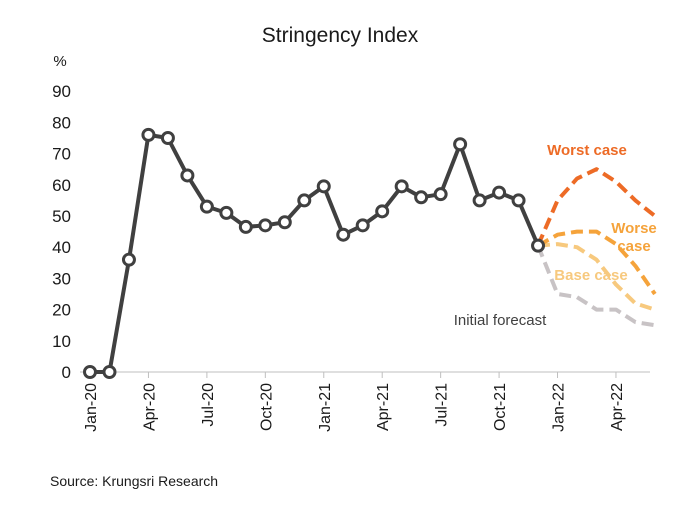  Describe the element at coordinates (61, 232) in the screenshot. I see `y-axis-ticks: 0 10 20 30 40 50 60 70 80 90` at that location.